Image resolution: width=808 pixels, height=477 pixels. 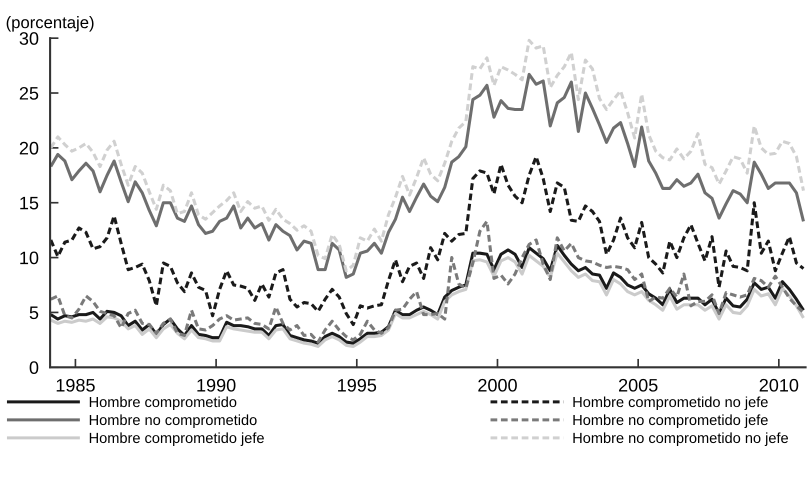 What do you see at coordinates (29, 203) in the screenshot?
I see `y-tick-label: 15` at bounding box center [29, 203].